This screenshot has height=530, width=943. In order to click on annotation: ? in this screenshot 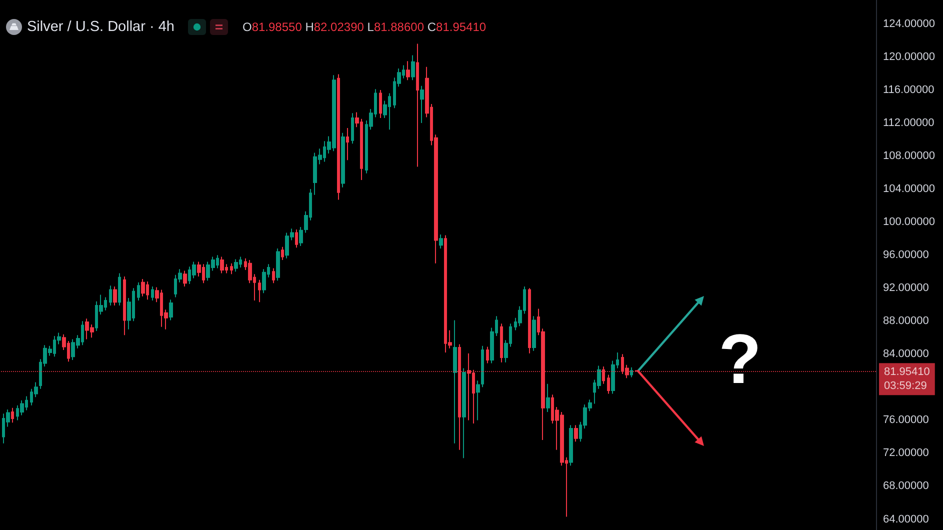, I will do `click(740, 359)`.